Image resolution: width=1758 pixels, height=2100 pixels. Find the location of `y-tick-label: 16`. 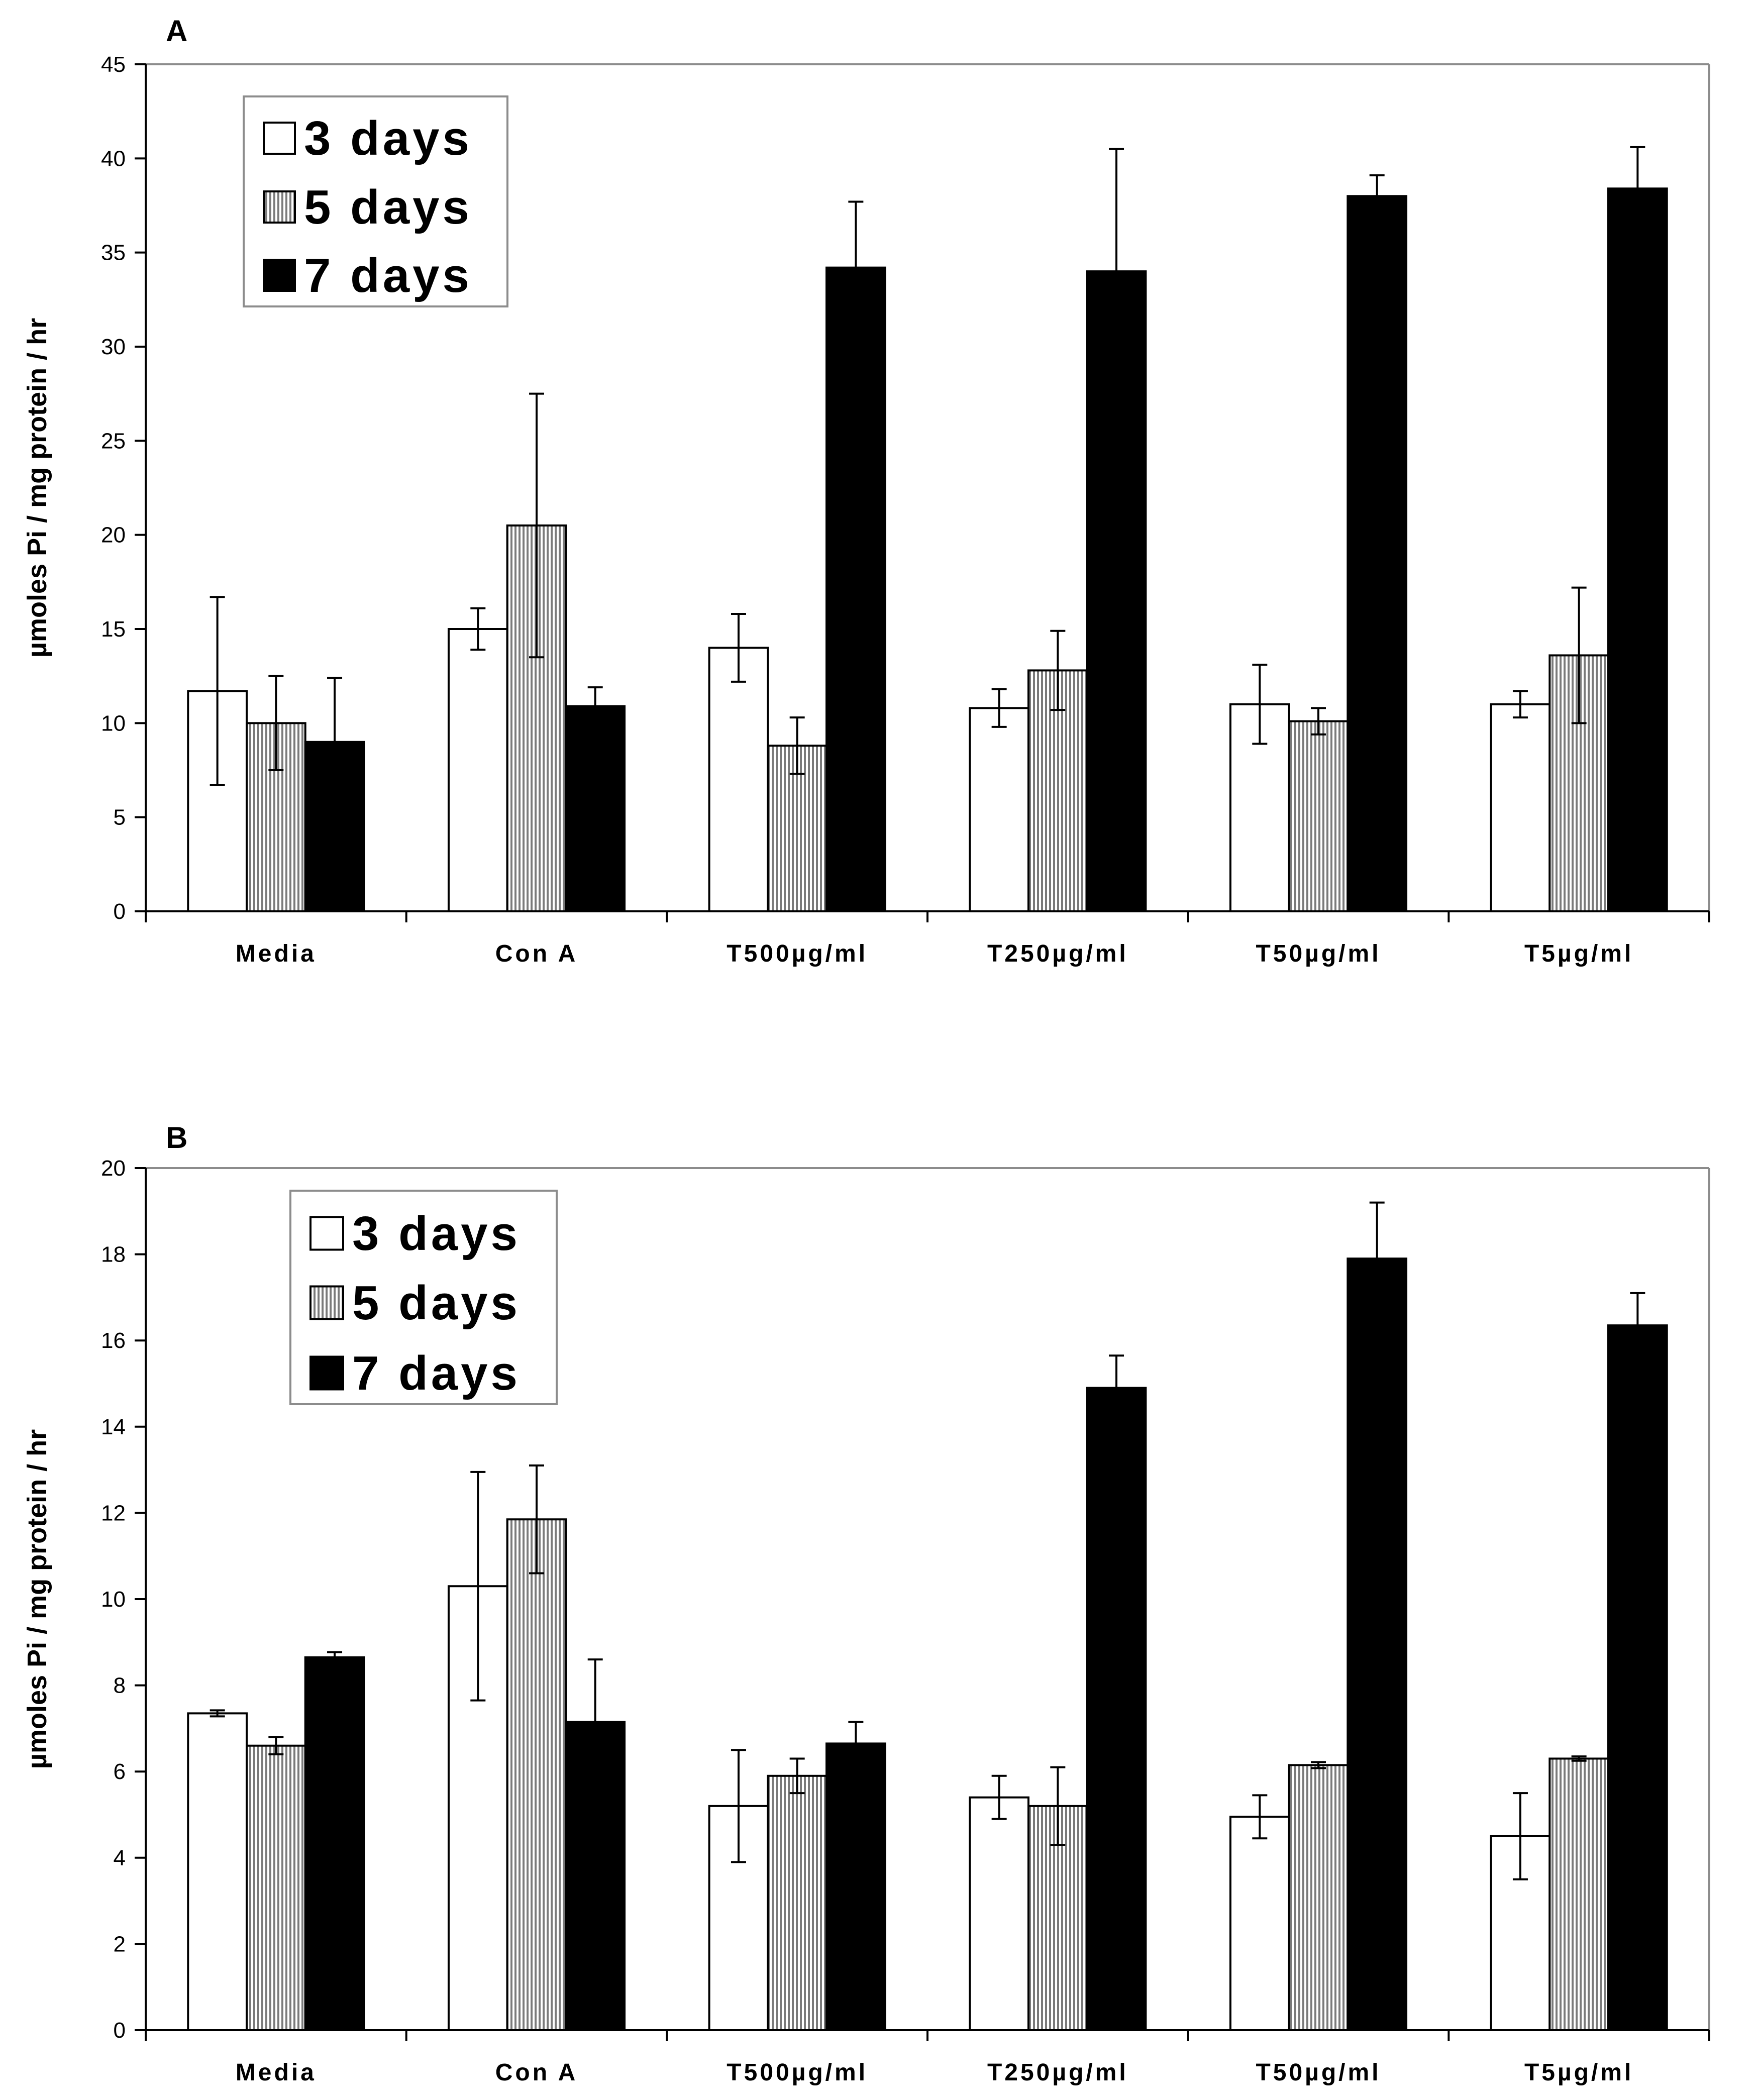

y-tick-label: 16 is located at coordinates (113, 1340).